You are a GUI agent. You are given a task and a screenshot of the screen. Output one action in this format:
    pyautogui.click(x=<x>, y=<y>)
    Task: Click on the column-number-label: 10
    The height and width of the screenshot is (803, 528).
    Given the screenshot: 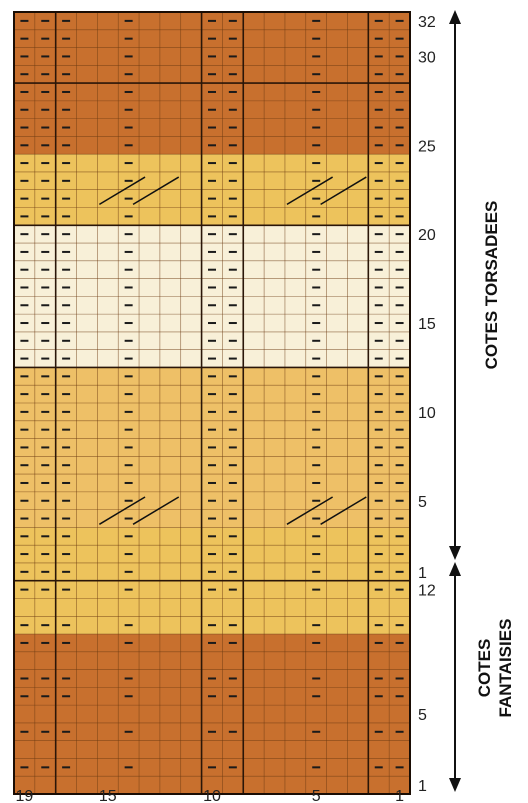 What is the action you would take?
    pyautogui.click(x=212, y=795)
    